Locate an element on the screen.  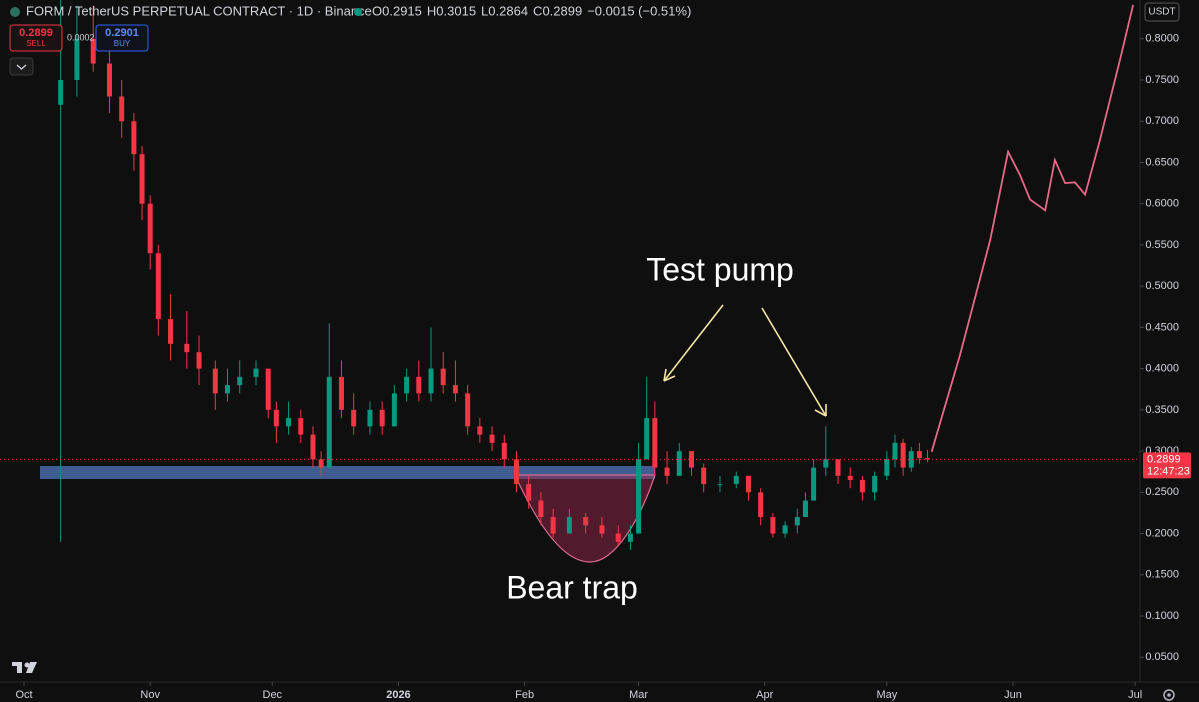
ohlc-key: L is located at coordinates (484, 10).